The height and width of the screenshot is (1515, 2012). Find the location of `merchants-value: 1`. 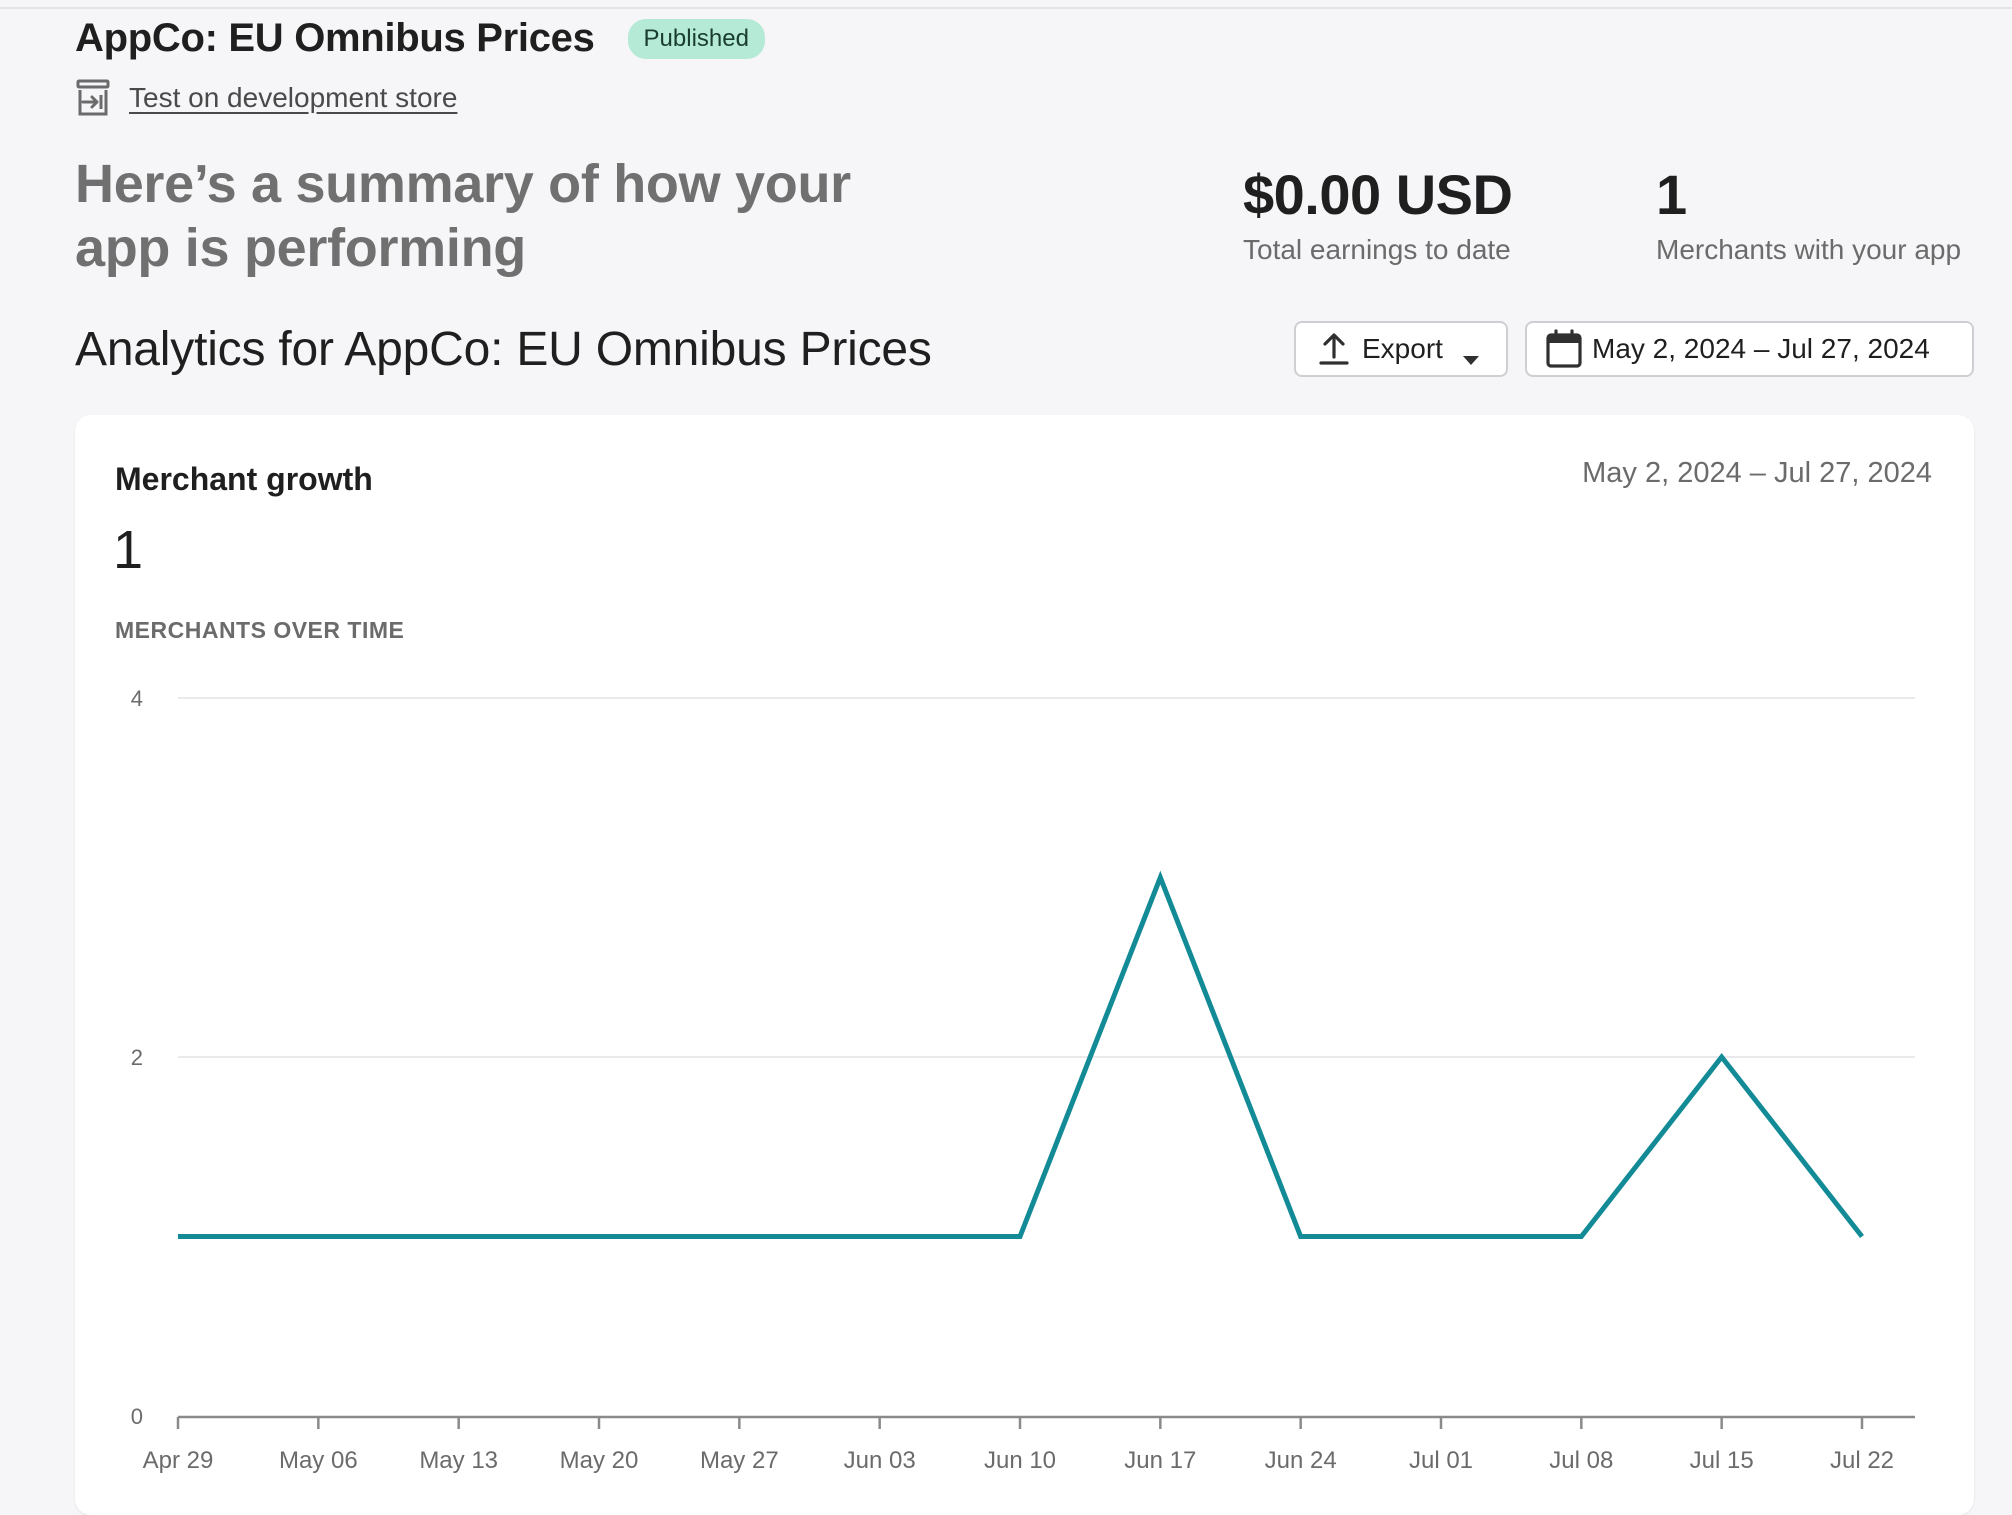

merchants-value: 1 is located at coordinates (1808, 195).